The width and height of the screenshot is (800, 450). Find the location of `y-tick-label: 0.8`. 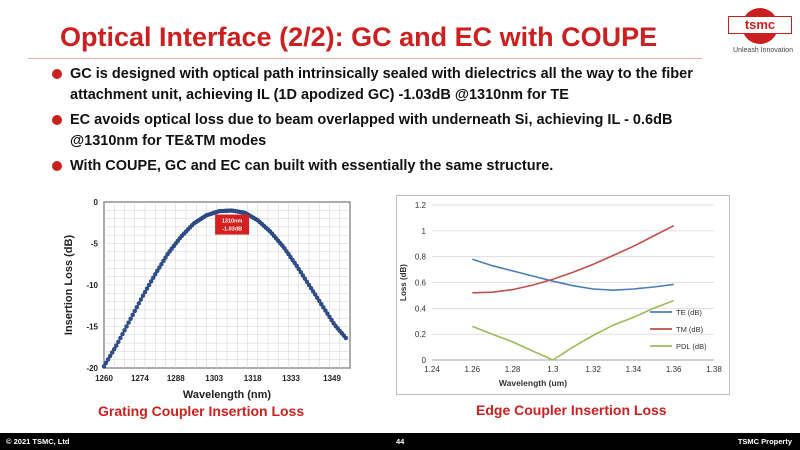

y-tick-label: 0.8 is located at coordinates (421, 257).